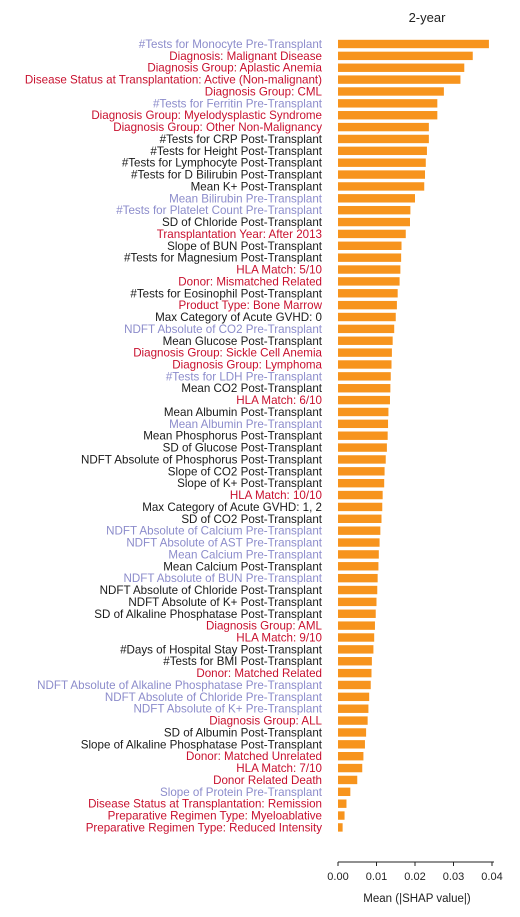 The height and width of the screenshot is (917, 520). What do you see at coordinates (215, 816) in the screenshot?
I see `feature-label: Preparative Regimen Type: Myeloablative` at bounding box center [215, 816].